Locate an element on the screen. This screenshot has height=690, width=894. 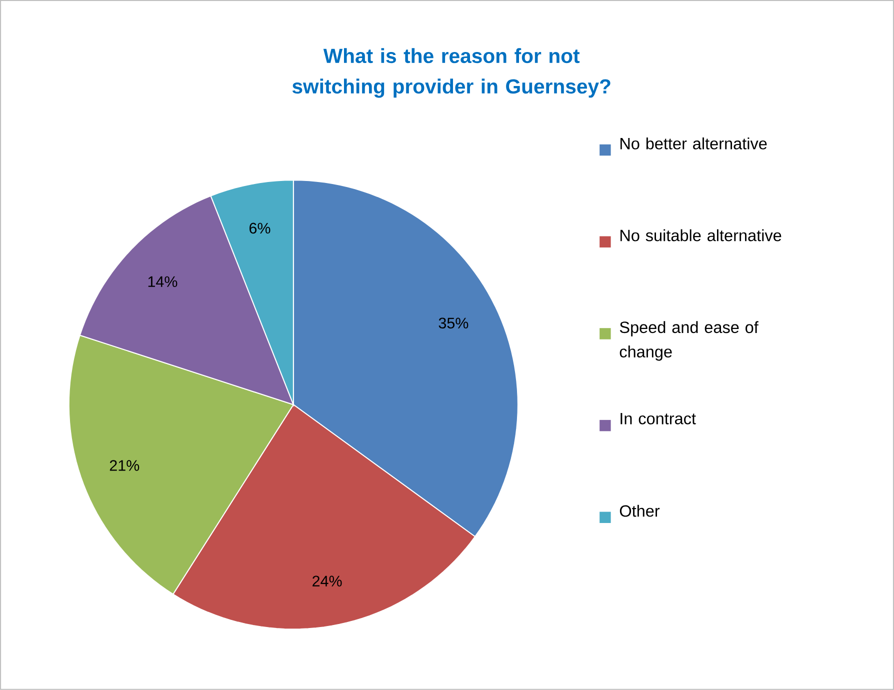
data-label: 6% is located at coordinates (260, 228).